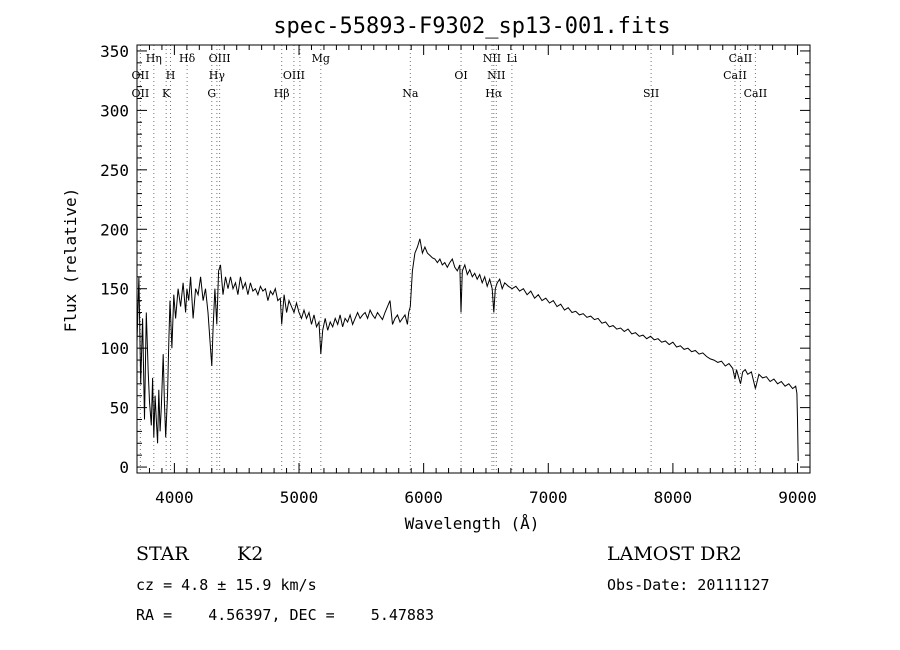  Describe the element at coordinates (124, 467) in the screenshot. I see `y-tick-label: 0` at that location.